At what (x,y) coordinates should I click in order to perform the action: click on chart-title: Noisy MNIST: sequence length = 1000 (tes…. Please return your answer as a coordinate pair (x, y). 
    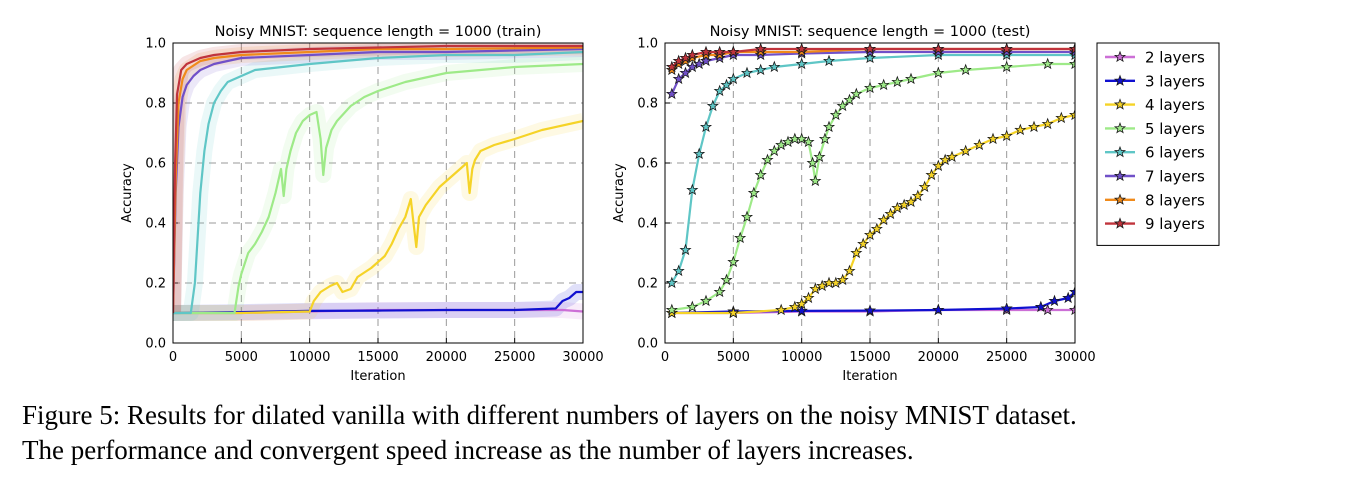
    Looking at the image, I should click on (870, 32).